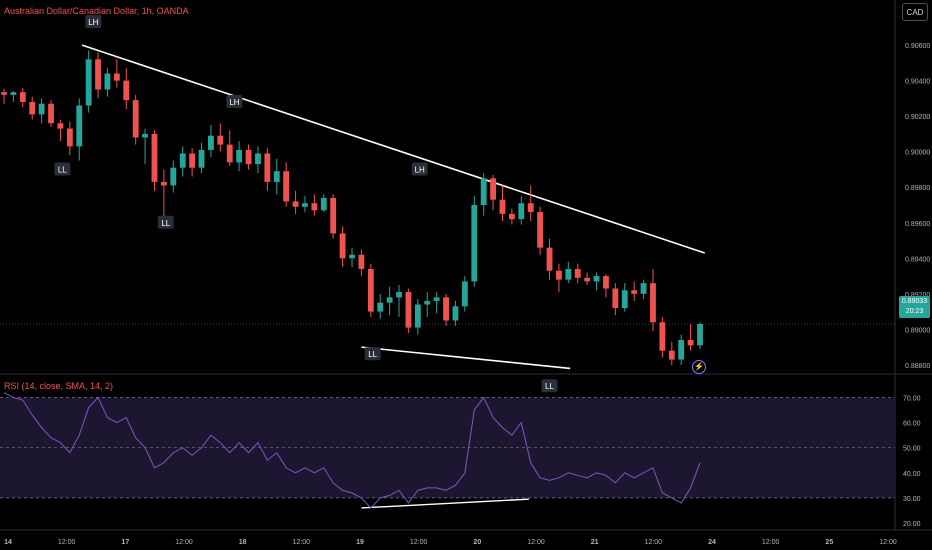 The height and width of the screenshot is (550, 932). Describe the element at coordinates (125, 542) in the screenshot. I see `time-tick-label: 17` at that location.